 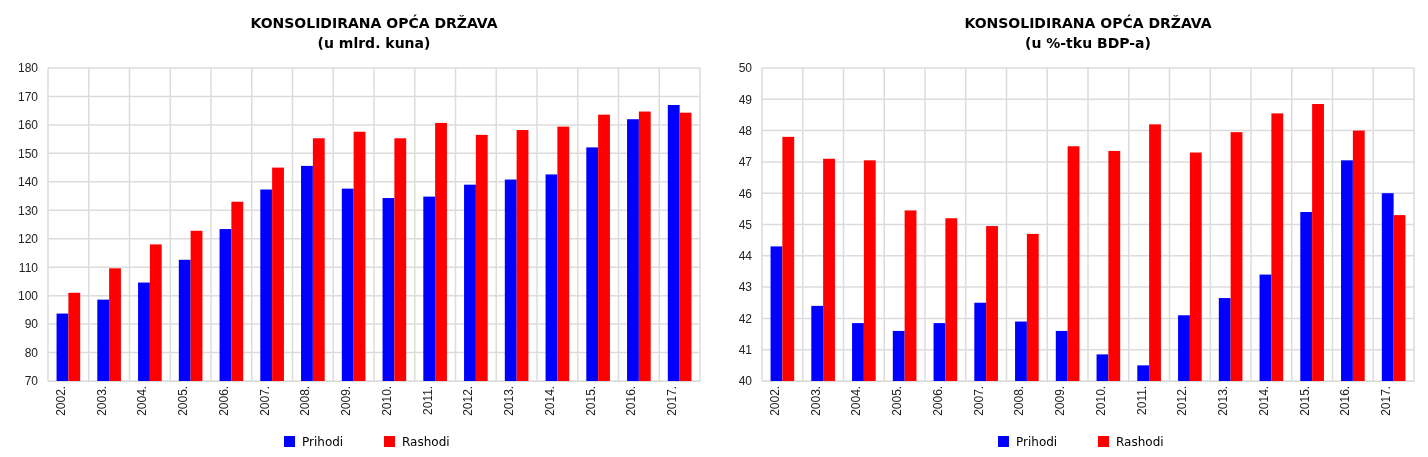 What do you see at coordinates (28, 153) in the screenshot?
I see `y-tick-label: 150` at bounding box center [28, 153].